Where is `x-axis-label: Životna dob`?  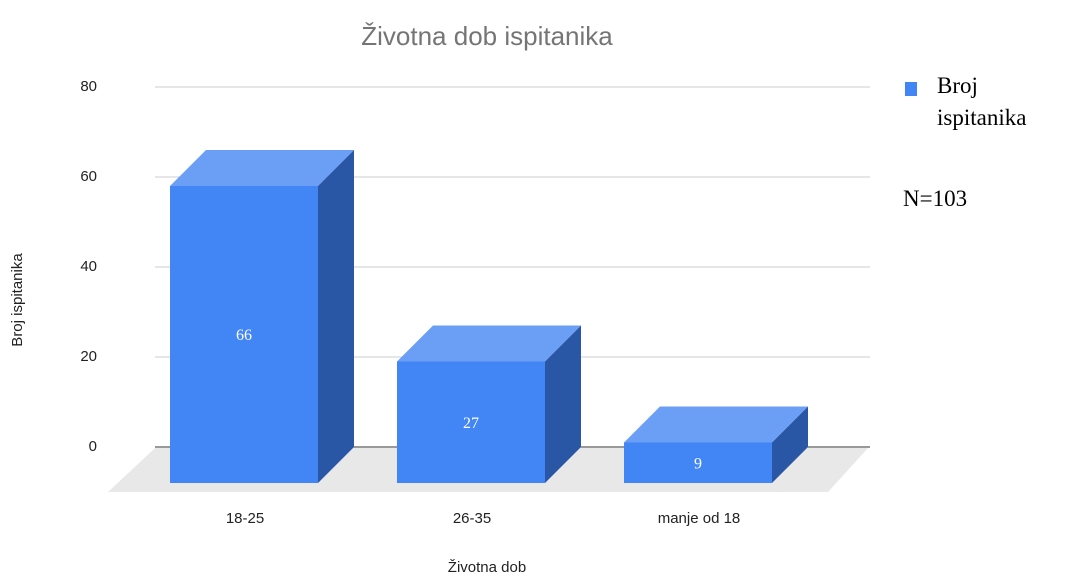
x-axis-label: Životna dob is located at coordinates (487, 567).